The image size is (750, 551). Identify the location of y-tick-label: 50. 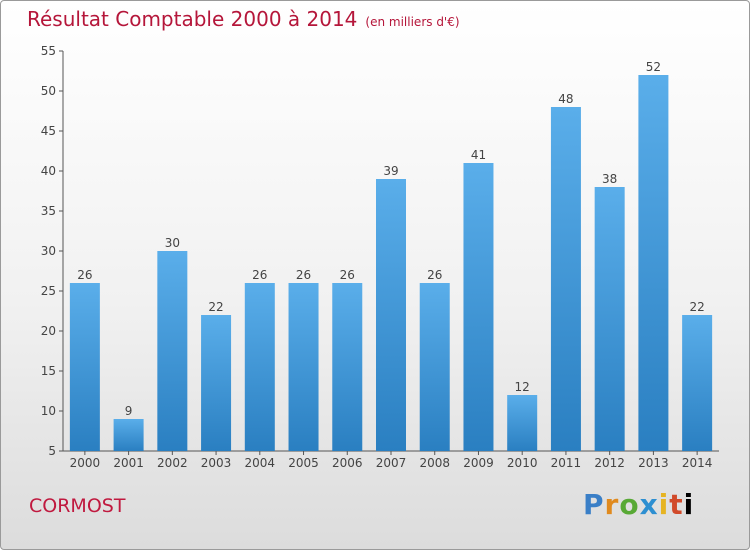
(48, 91).